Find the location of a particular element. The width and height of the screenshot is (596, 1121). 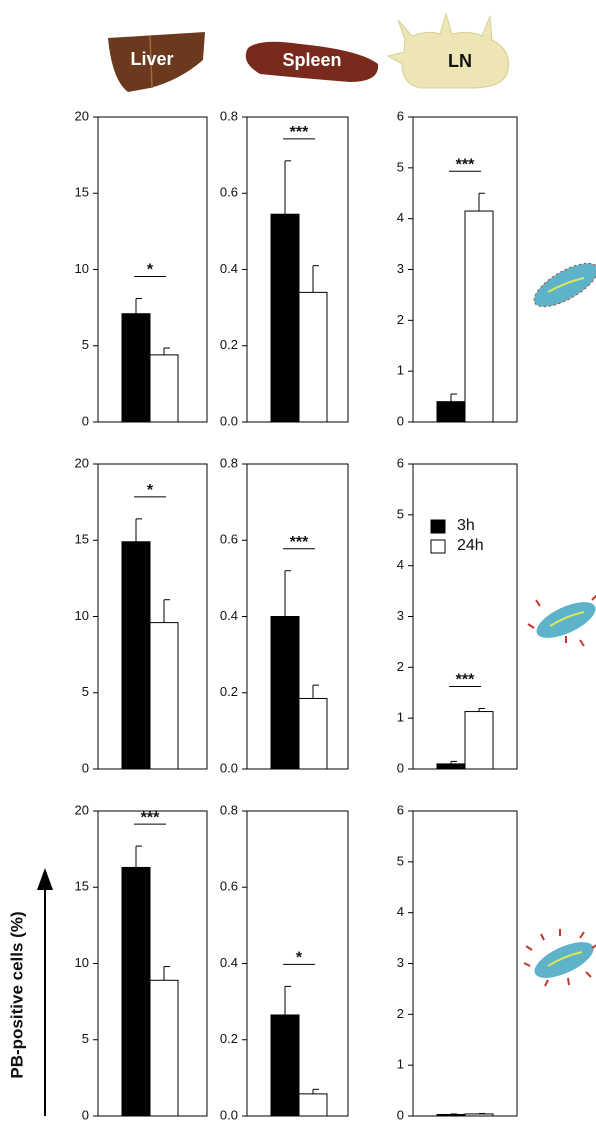

legend-label: 24h is located at coordinates (470, 545).